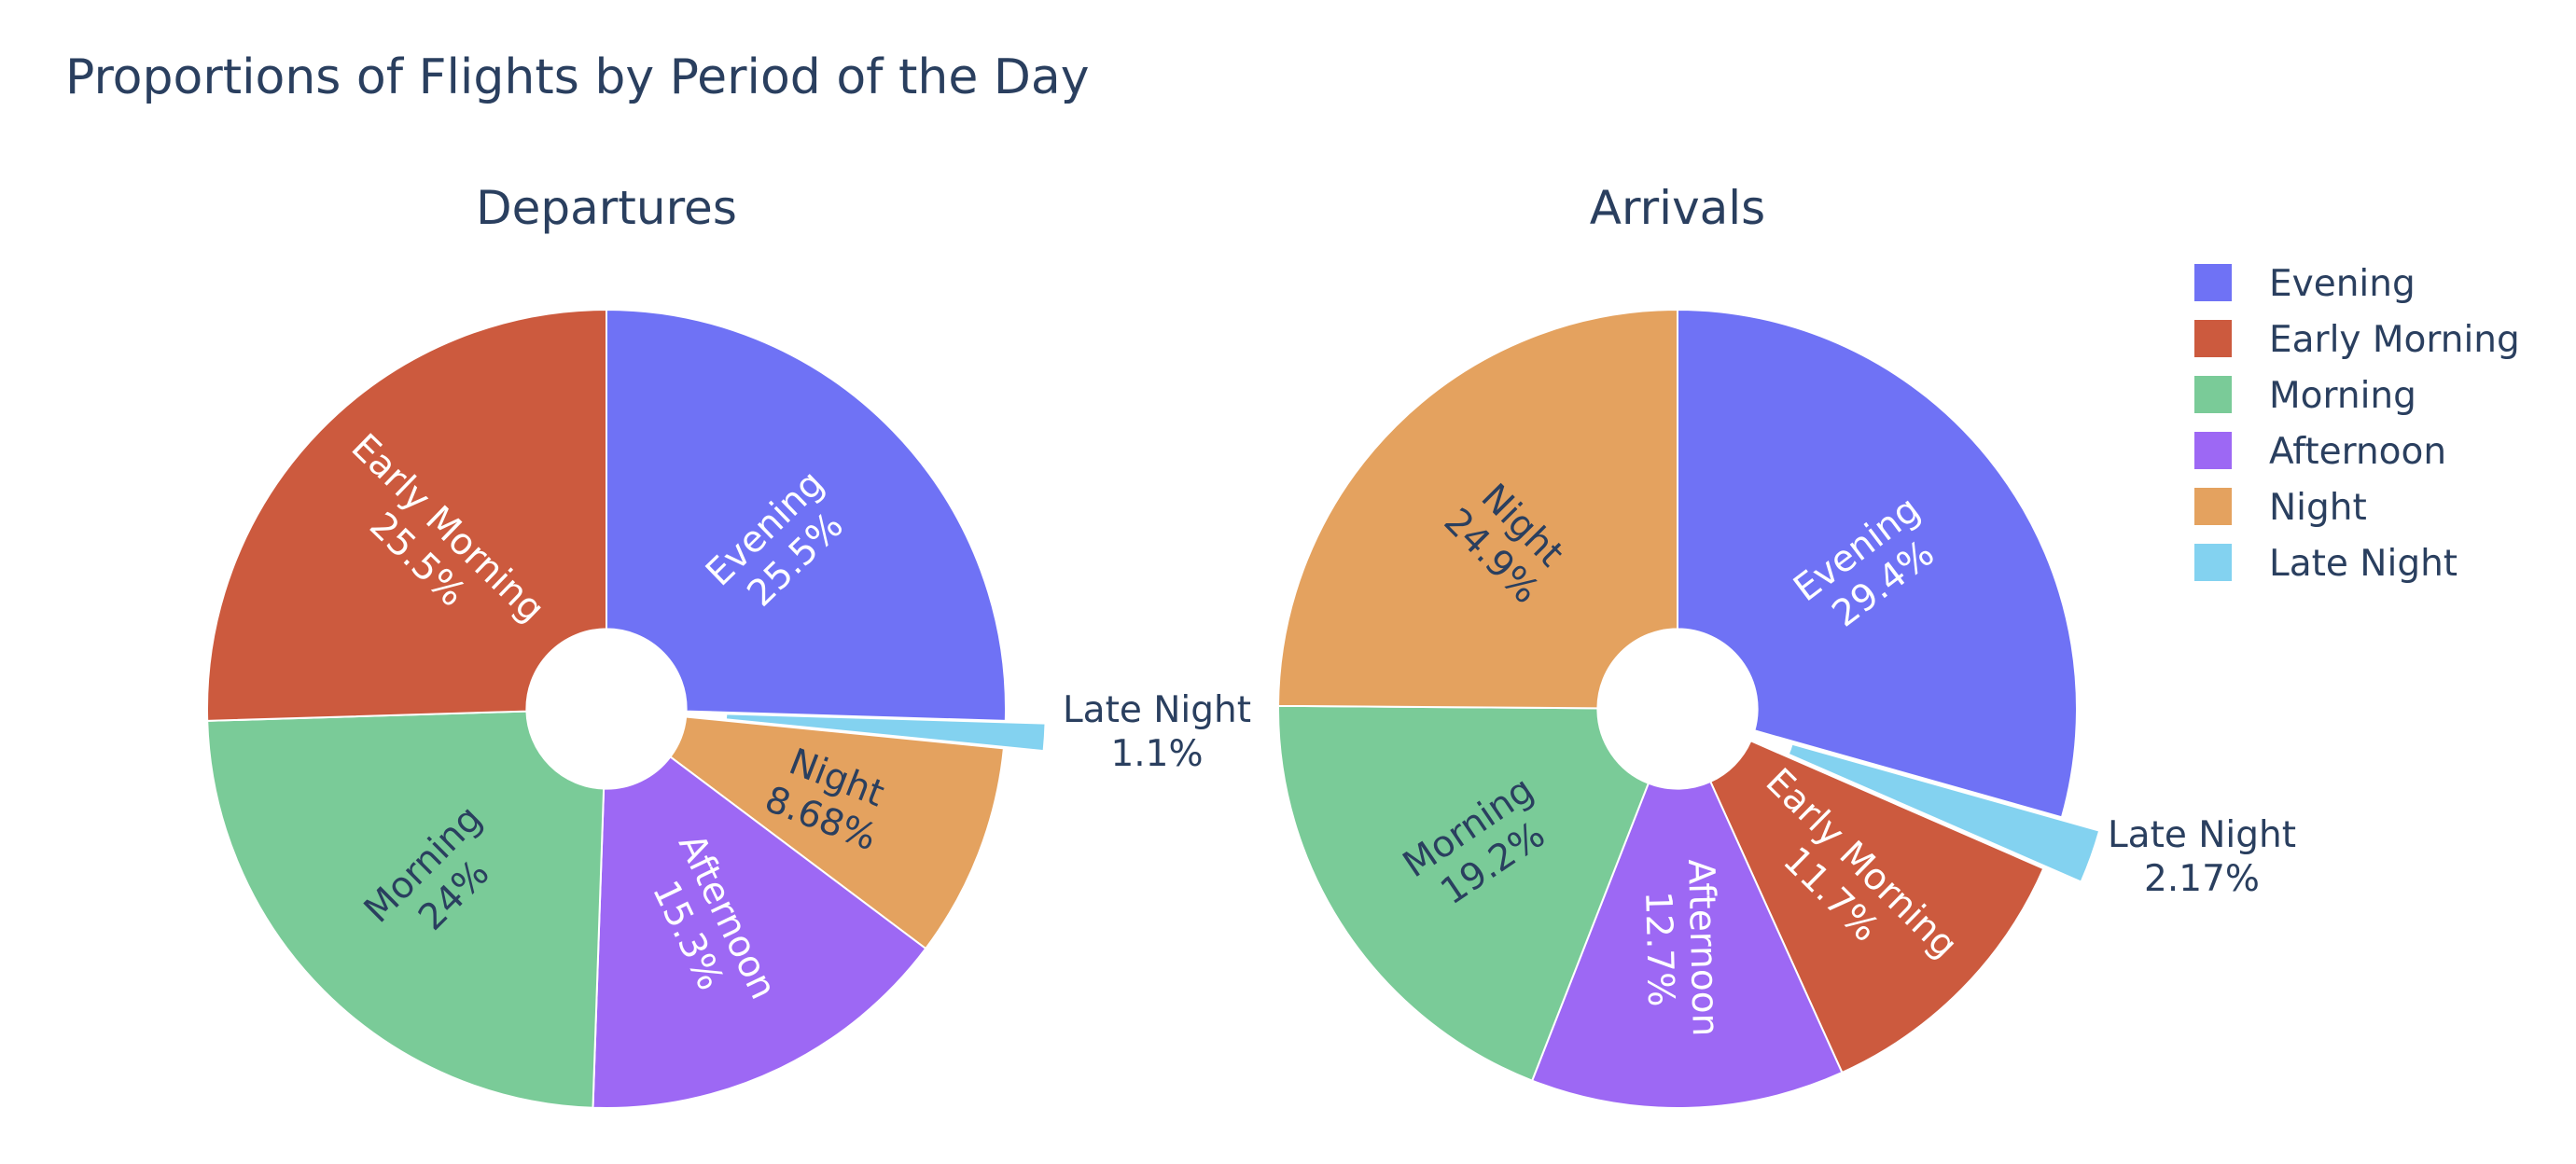  Describe the element at coordinates (2342, 284) in the screenshot. I see `legend-label-evening: Evening` at that location.